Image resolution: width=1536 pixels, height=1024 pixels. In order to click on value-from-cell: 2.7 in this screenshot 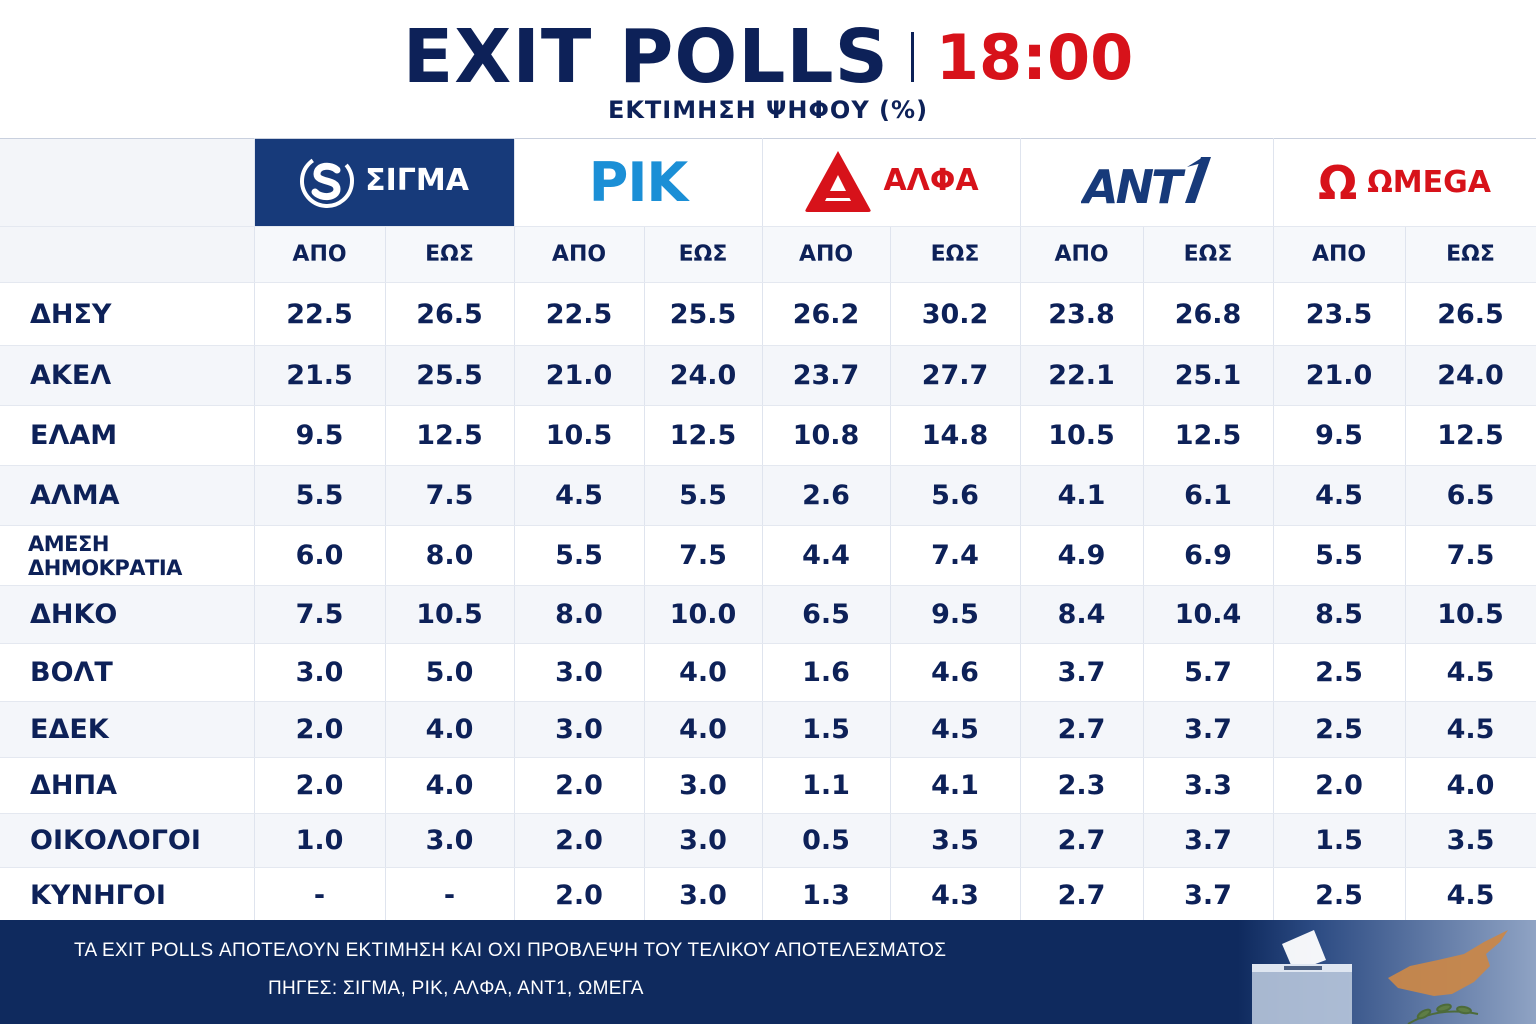, I will do `click(1082, 840)`.